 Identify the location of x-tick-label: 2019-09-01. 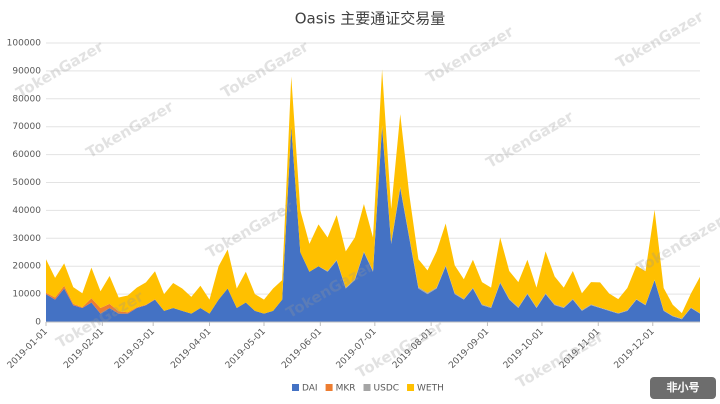
(469, 349).